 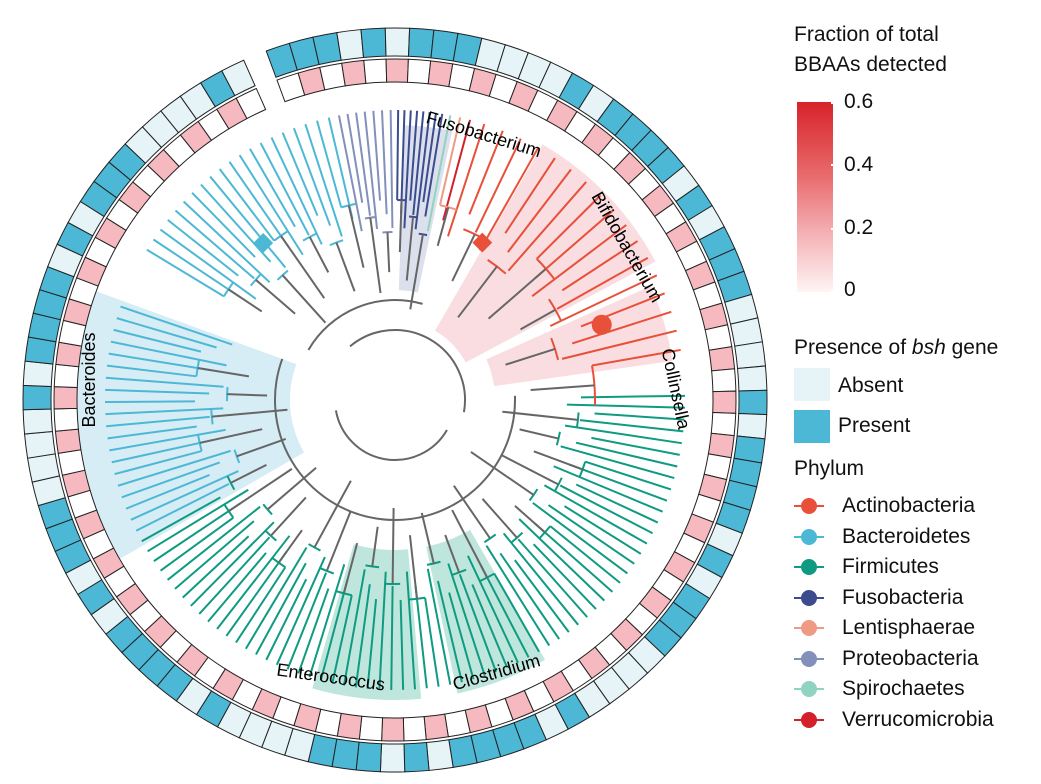 I want to click on clade-label-bacteroides: Bacteroides, so click(x=89, y=379).